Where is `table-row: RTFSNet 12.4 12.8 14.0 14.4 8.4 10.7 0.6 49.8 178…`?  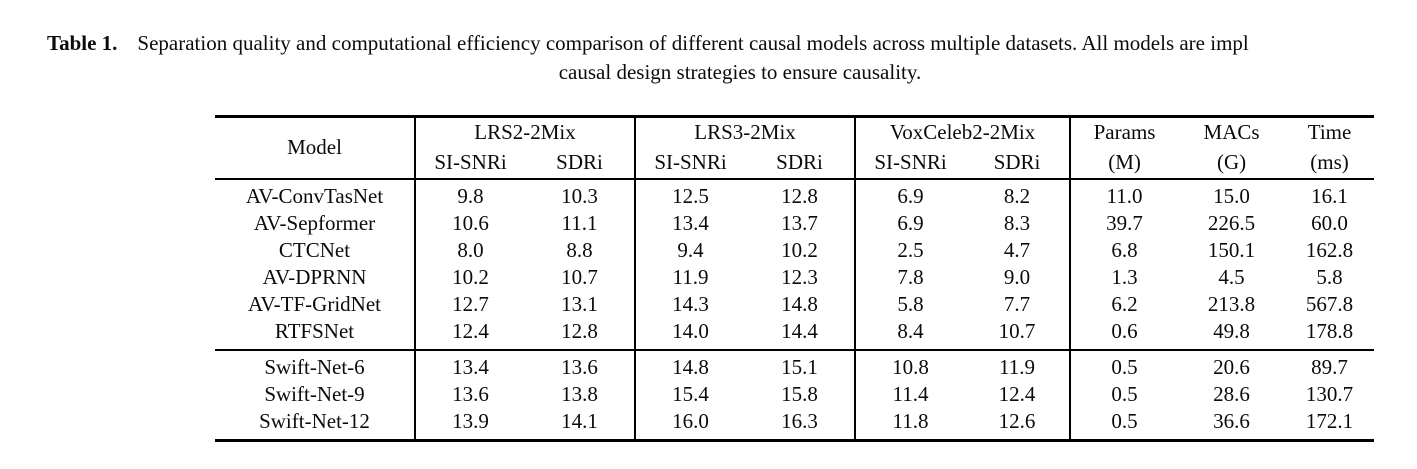
table-row: RTFSNet 12.4 12.8 14.0 14.4 8.4 10.7 0.6 49.8 178… is located at coordinates (794, 333).